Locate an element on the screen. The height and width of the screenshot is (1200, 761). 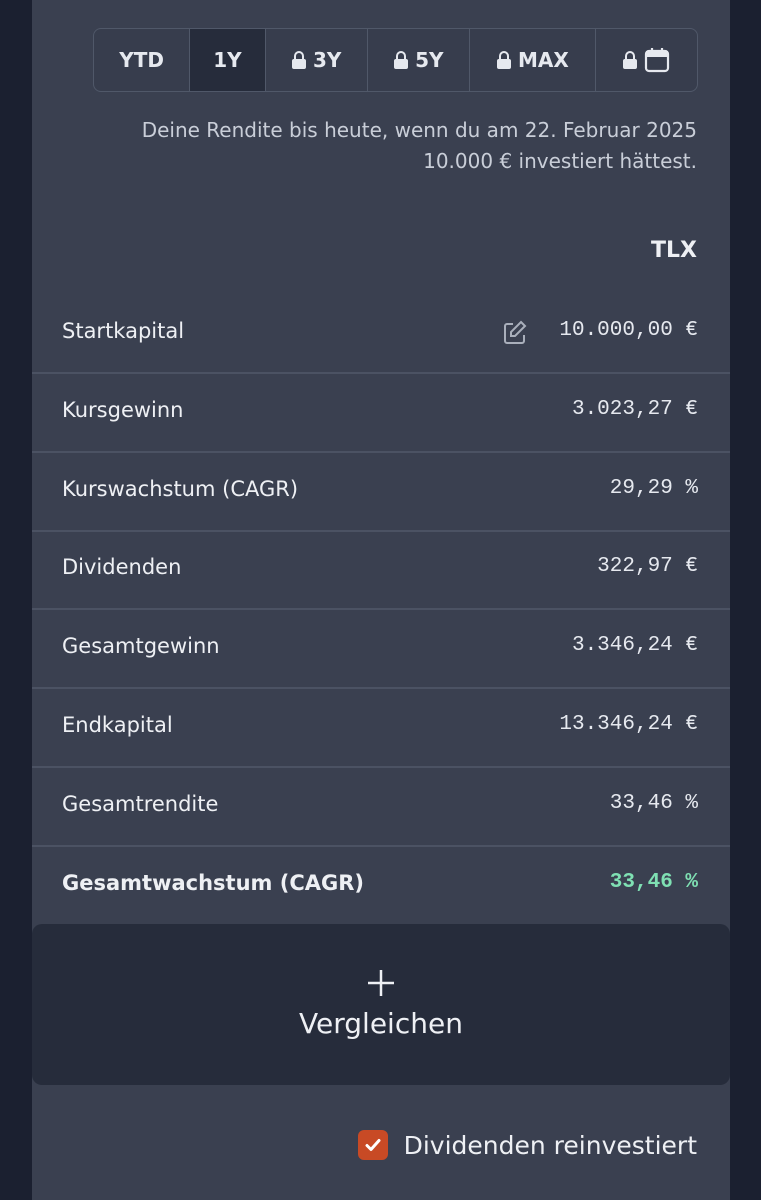
row-value: 13.346,24 € is located at coordinates (628, 724).